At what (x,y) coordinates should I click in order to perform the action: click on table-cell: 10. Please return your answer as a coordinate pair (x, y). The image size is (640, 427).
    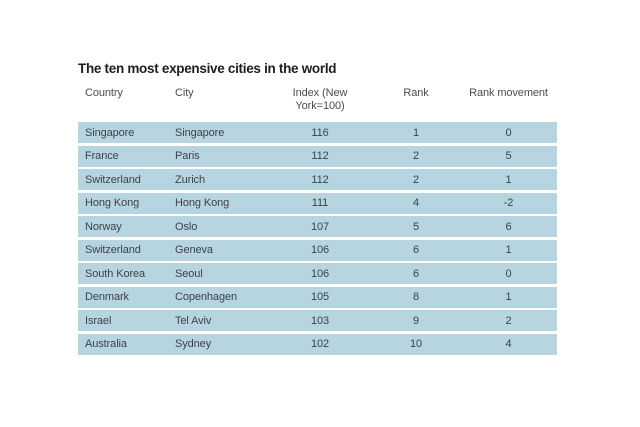
    Looking at the image, I should click on (416, 344).